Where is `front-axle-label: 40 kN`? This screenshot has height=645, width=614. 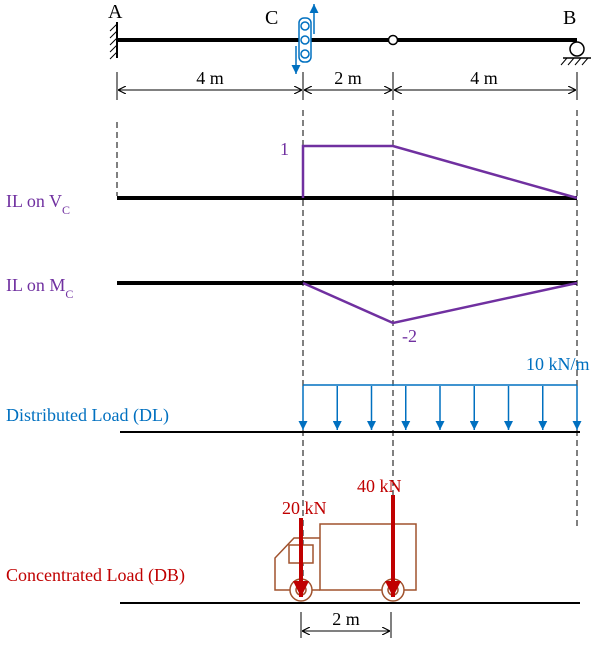
front-axle-label: 40 kN is located at coordinates (379, 486).